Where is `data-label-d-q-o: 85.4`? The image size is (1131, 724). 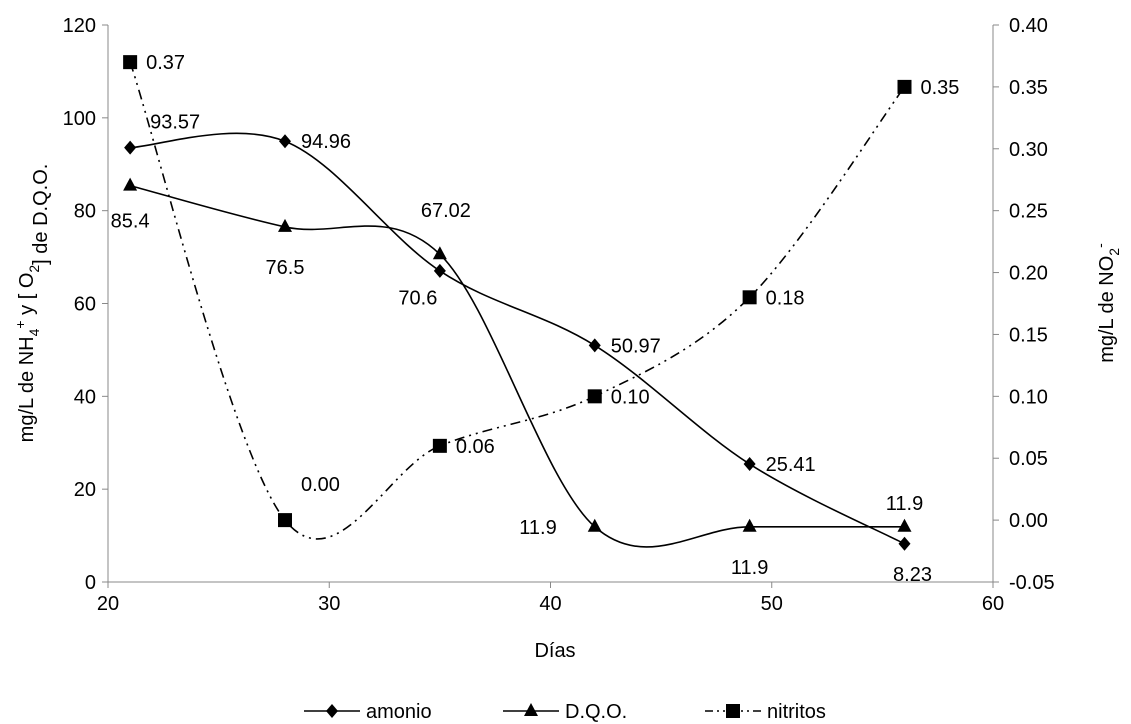
data-label-d-q-o: 85.4 is located at coordinates (130, 222).